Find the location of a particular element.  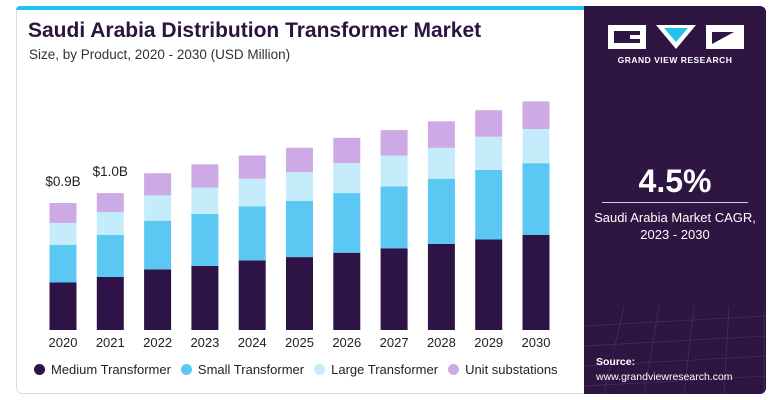

legend-item-unit: Unit substations is located at coordinates (503, 369).